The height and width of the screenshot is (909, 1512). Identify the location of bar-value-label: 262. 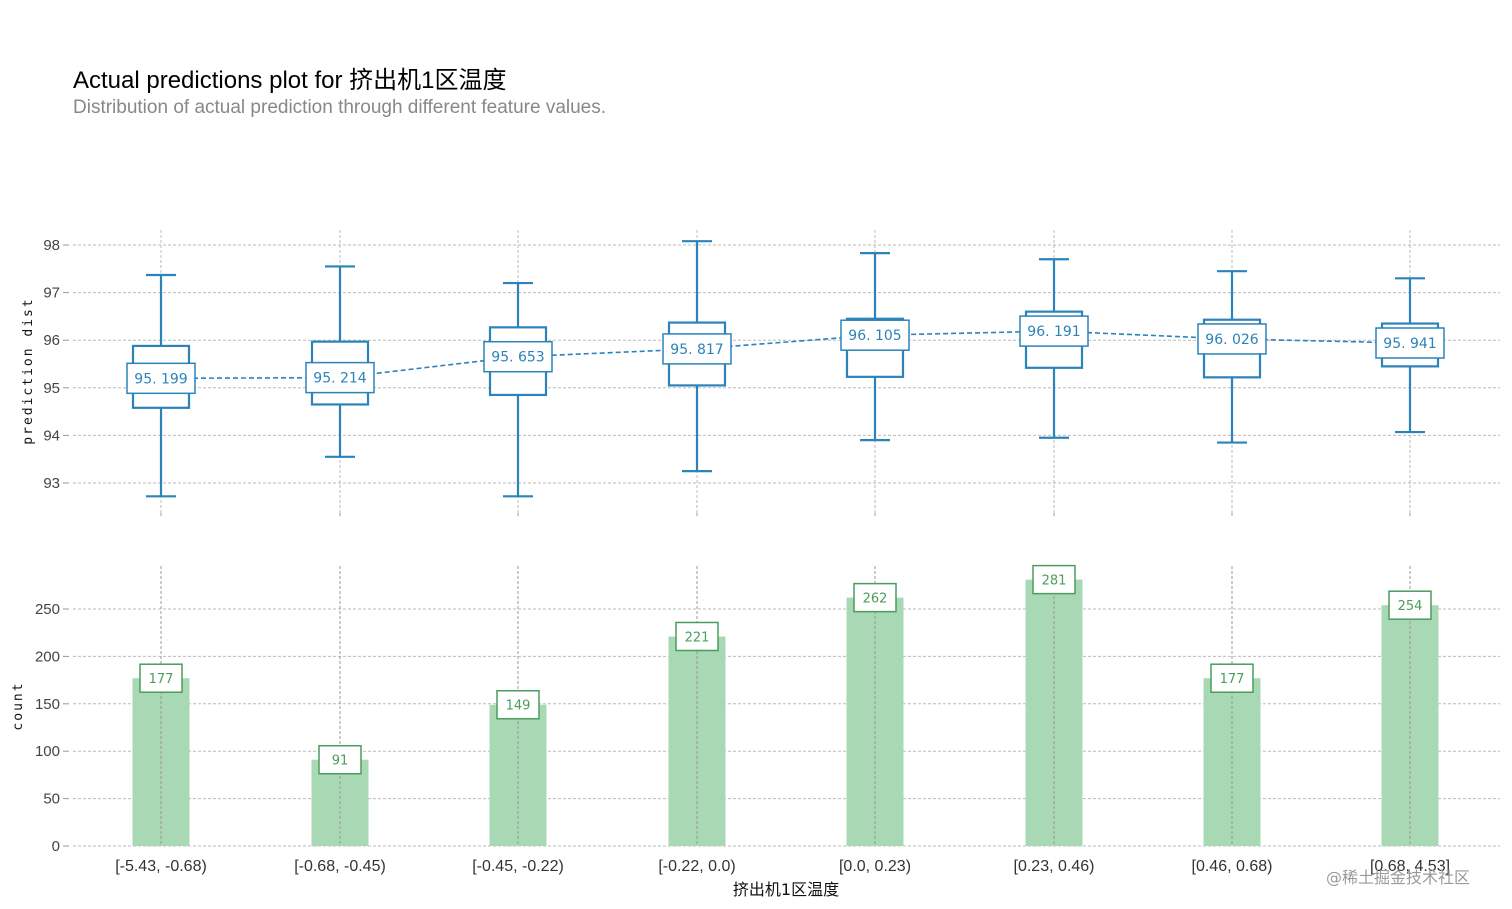
(875, 599).